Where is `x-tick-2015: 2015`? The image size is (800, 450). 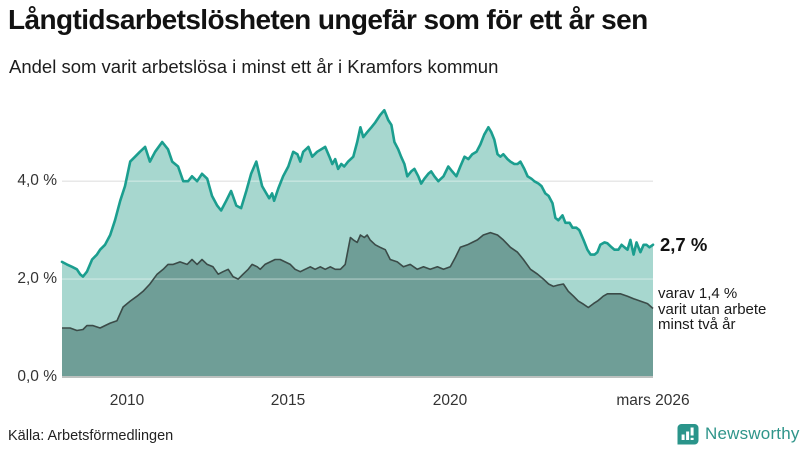 x-tick-2015: 2015 is located at coordinates (288, 400).